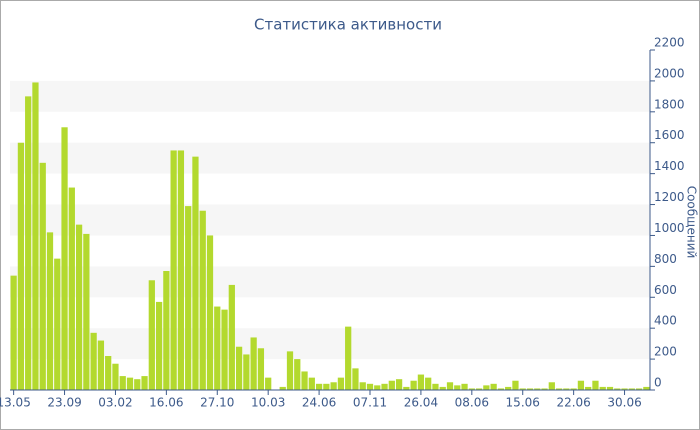  Describe the element at coordinates (64, 403) in the screenshot. I see `x-tick-label: 23.09` at that location.